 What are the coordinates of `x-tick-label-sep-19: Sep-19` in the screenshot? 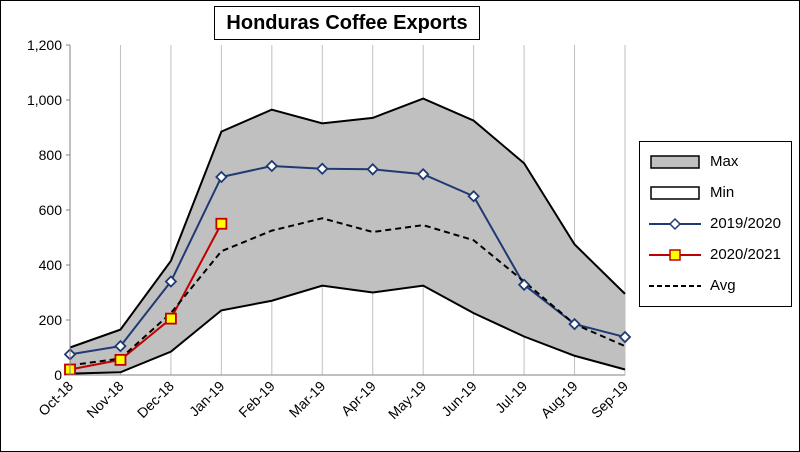 It's located at (609, 399).